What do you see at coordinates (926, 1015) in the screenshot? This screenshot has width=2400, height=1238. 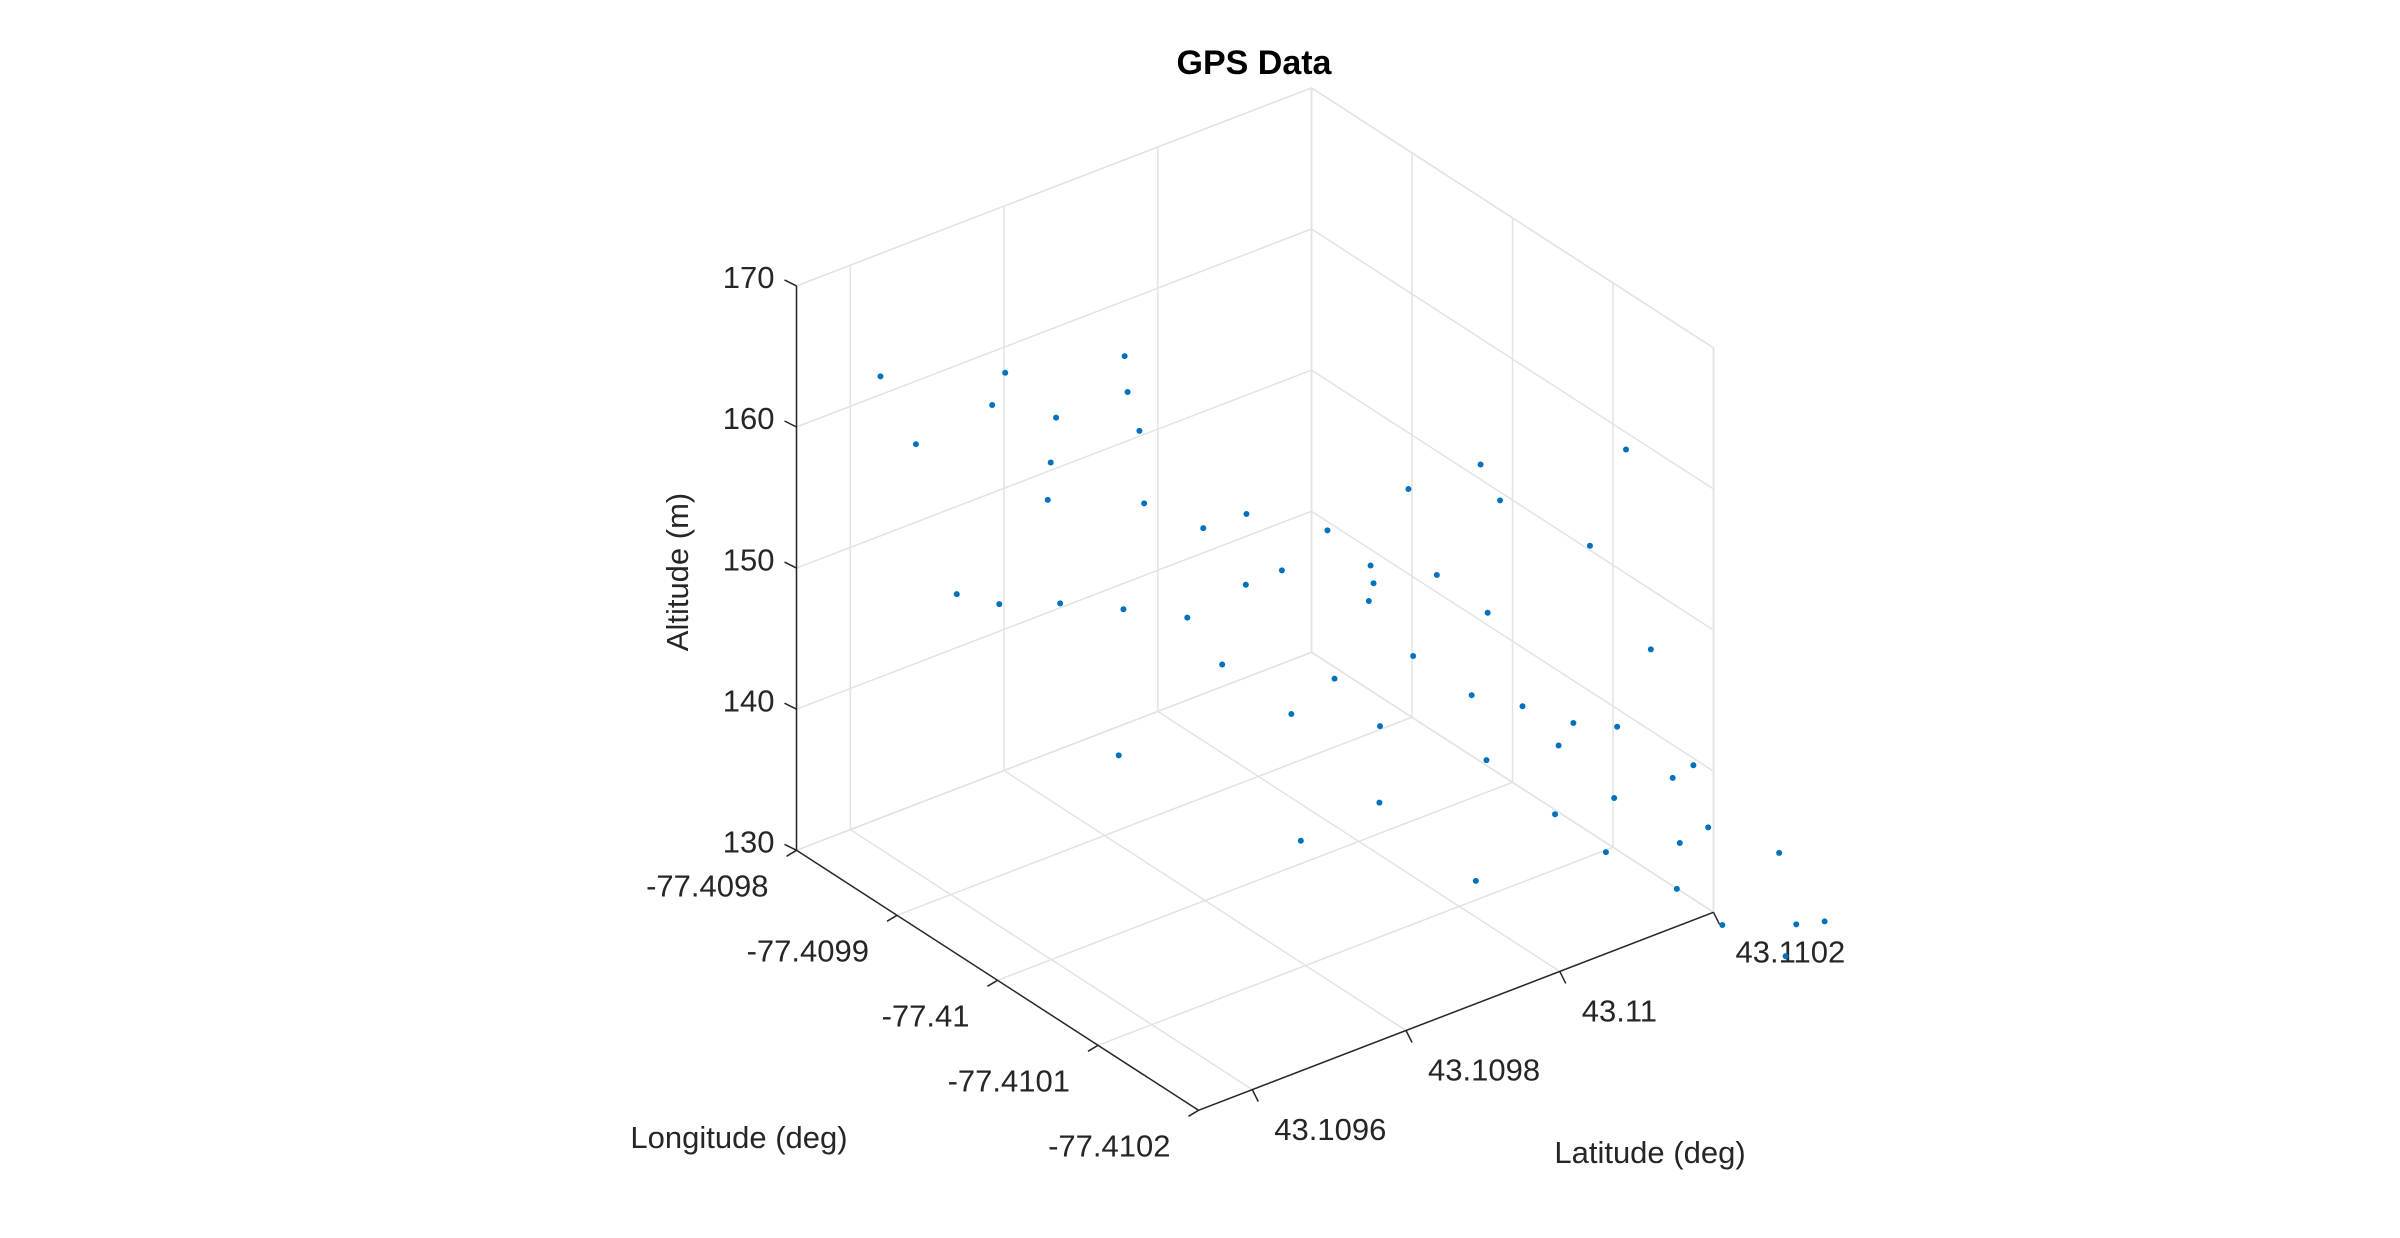 I see `y-tick-label: -77.41` at bounding box center [926, 1015].